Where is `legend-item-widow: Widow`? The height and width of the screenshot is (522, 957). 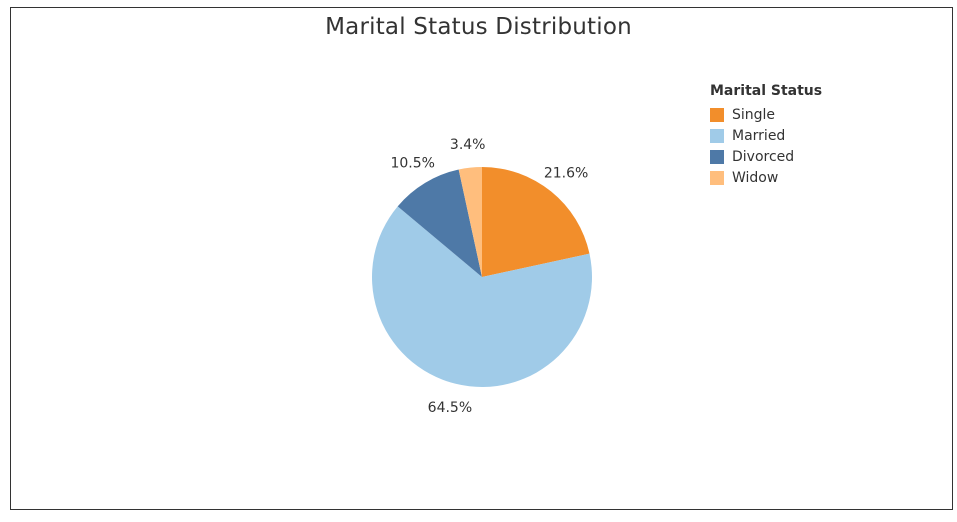 legend-item-widow: Widow is located at coordinates (766, 177).